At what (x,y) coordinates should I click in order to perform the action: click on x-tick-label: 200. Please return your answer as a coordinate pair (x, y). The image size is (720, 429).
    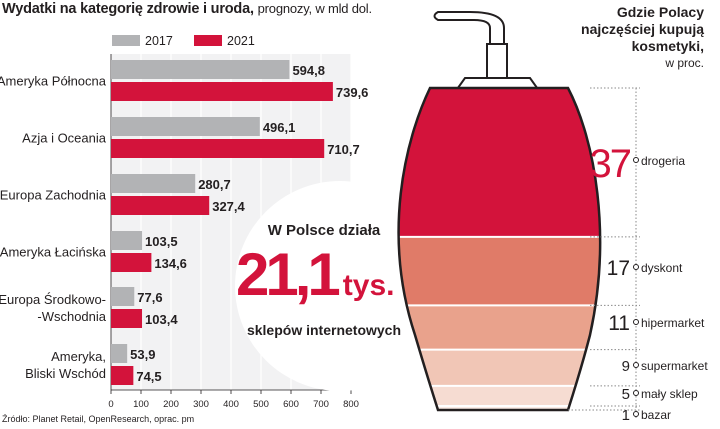
    Looking at the image, I should click on (171, 404).